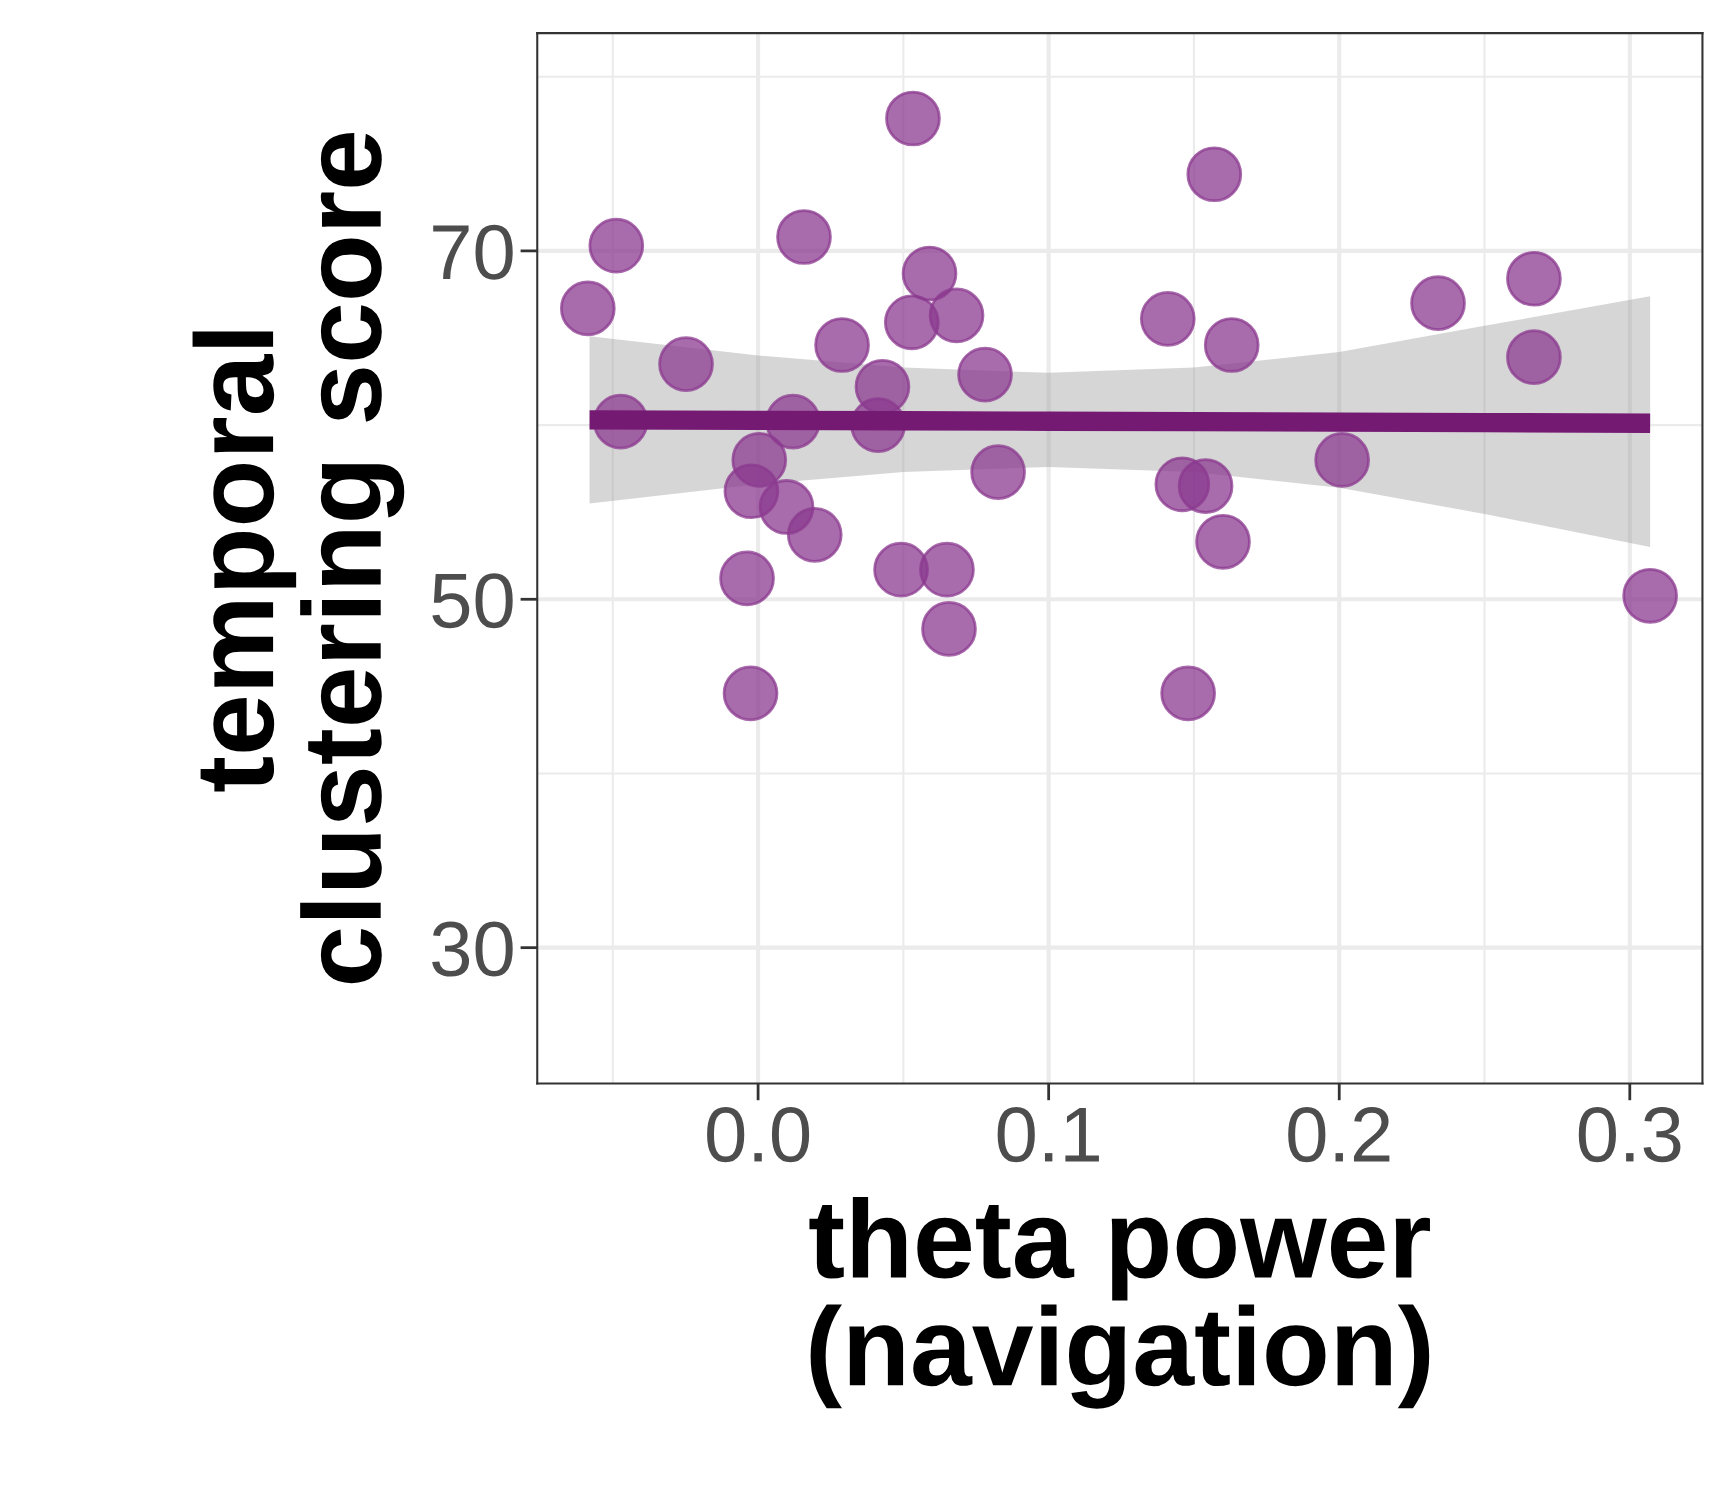  I want to click on x-tick-label: 0.1, so click(1048, 1135).